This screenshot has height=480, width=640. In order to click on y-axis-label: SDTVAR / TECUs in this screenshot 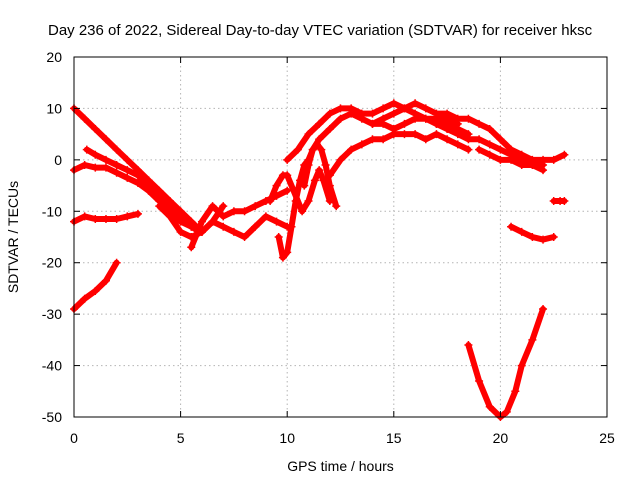, I will do `click(13, 237)`.